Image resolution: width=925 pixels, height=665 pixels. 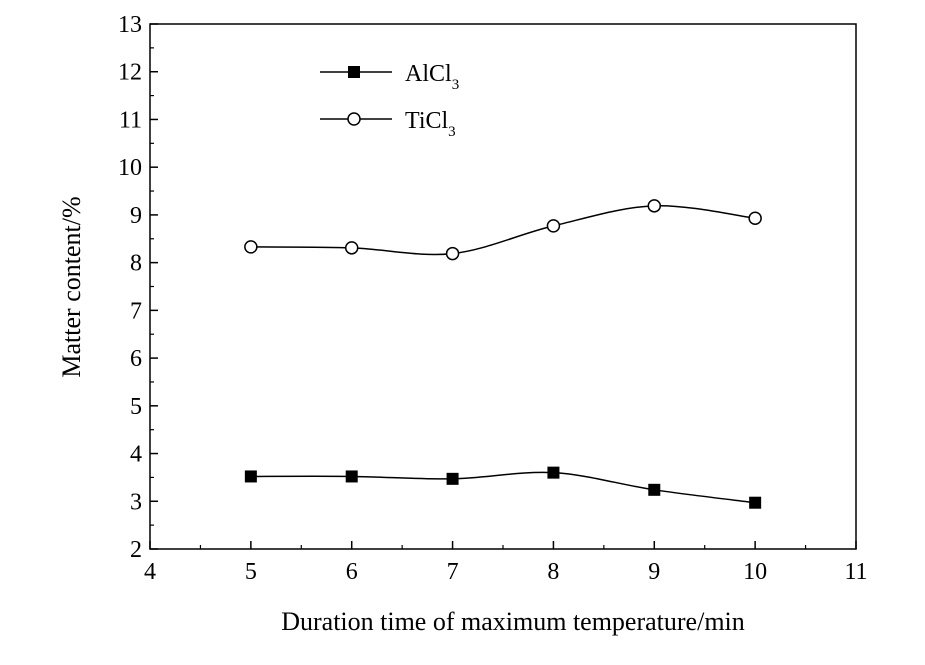 I want to click on x-tick-label: 4, so click(x=150, y=572).